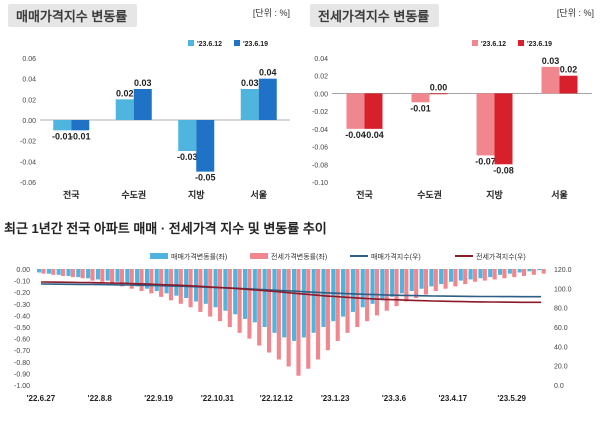  I want to click on data-label: -0.08, so click(503, 170).